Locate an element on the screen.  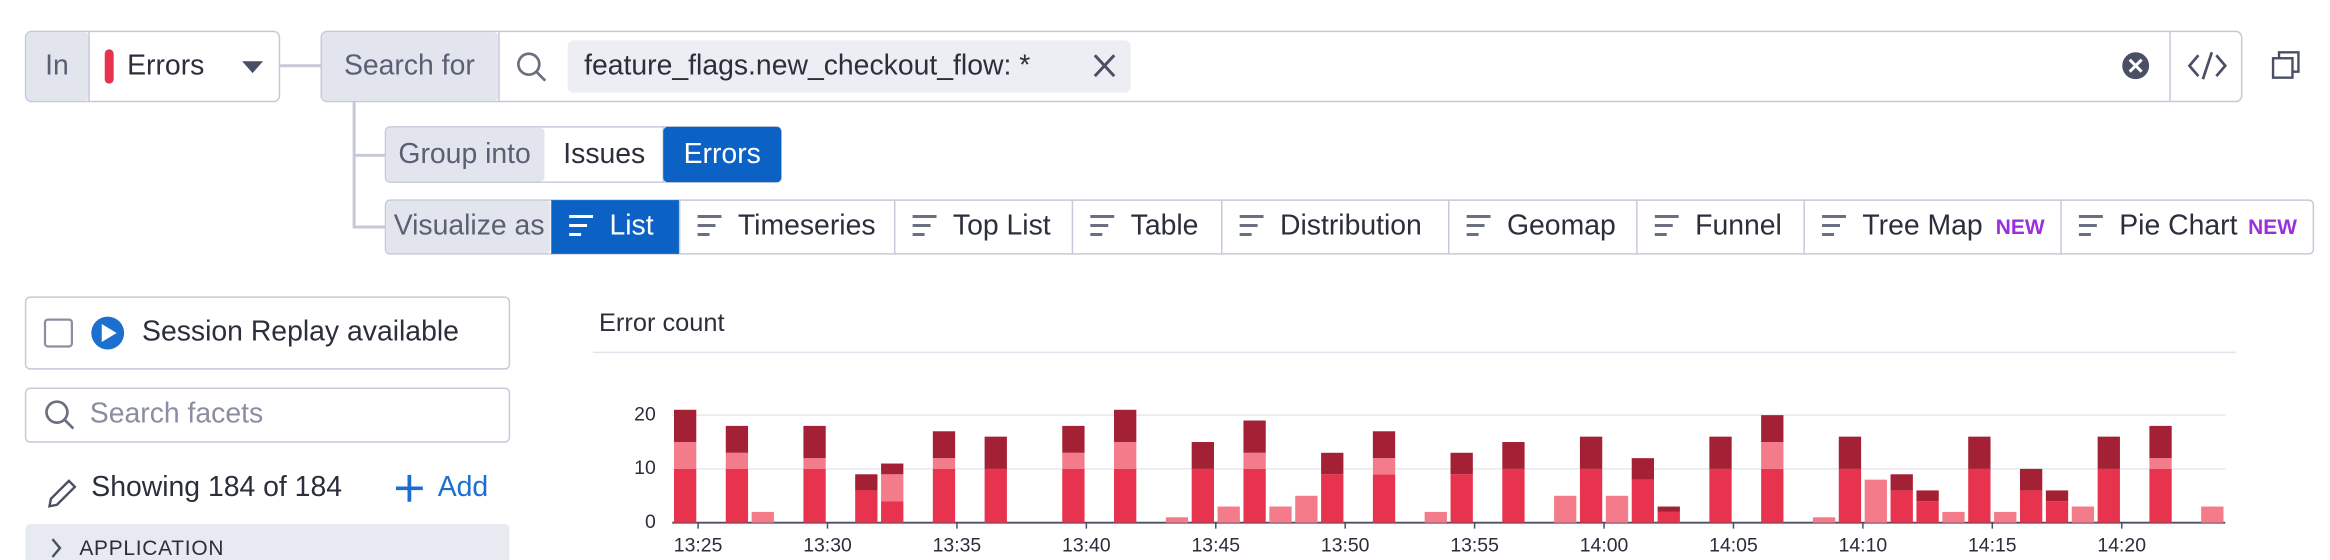
group-option: Issues is located at coordinates (604, 154).